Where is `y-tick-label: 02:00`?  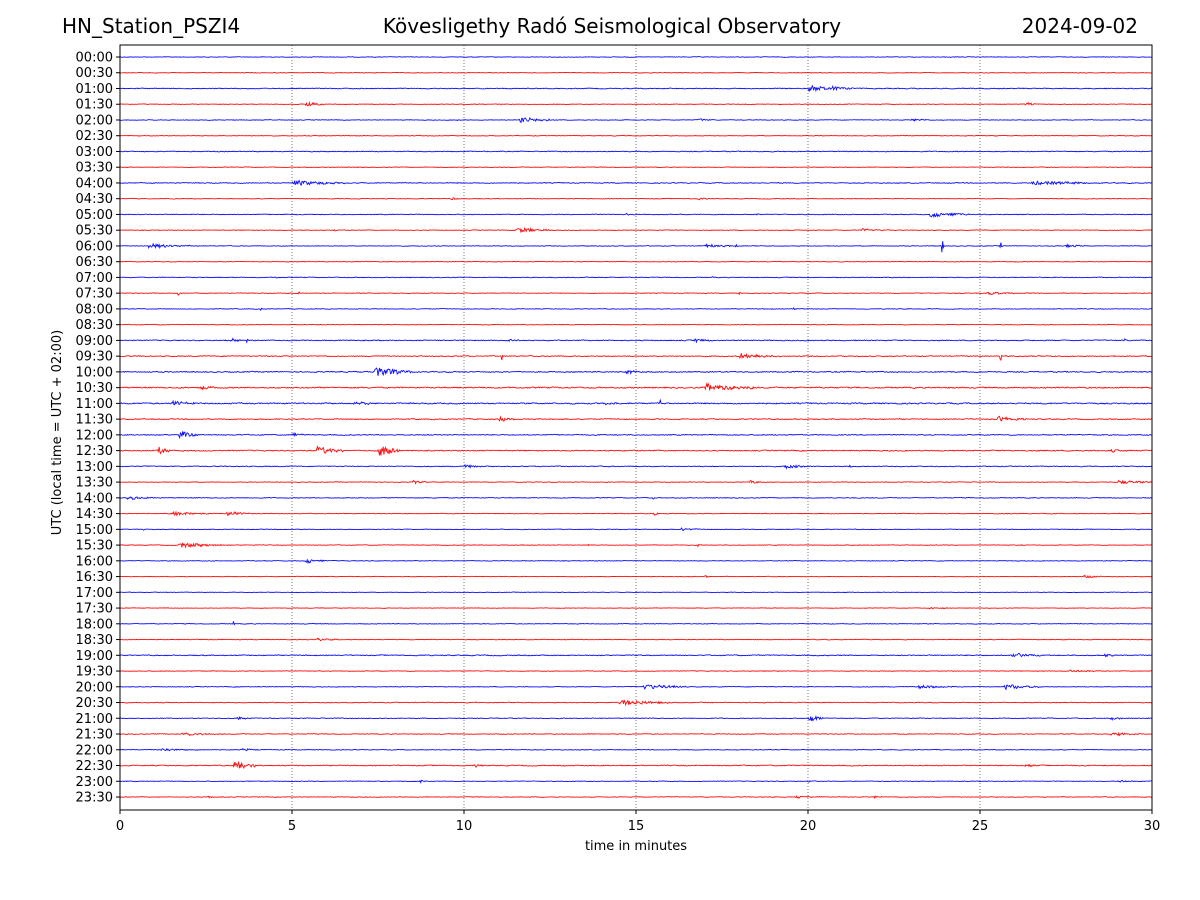
y-tick-label: 02:00 is located at coordinates (94, 120).